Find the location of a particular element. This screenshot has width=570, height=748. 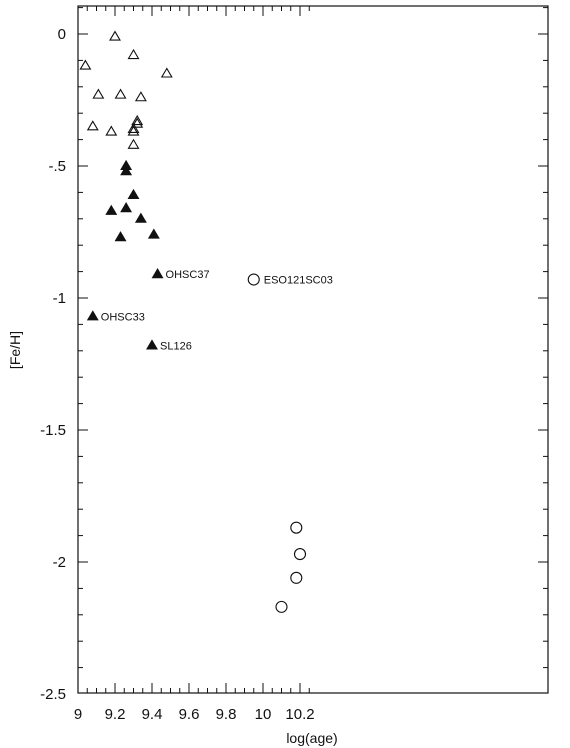

x-tick-label: 9 is located at coordinates (78, 714).